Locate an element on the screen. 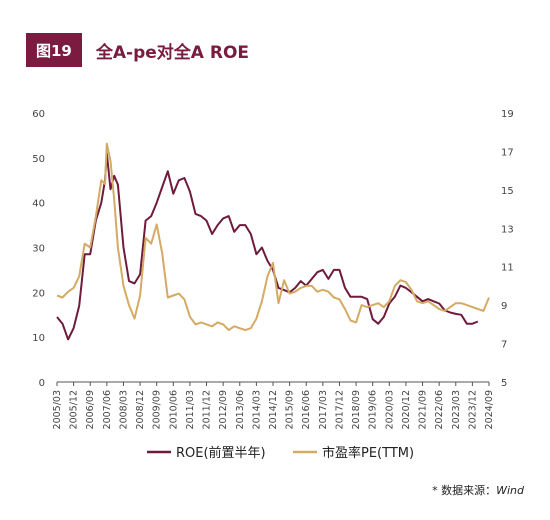 The image size is (550, 520). chart-legend: ROE(前置半年) 市盈率PE(TTM) is located at coordinates (280, 453).